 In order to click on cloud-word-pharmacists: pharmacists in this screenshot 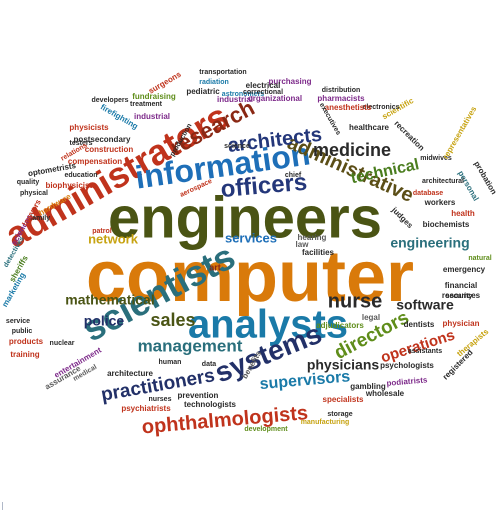, I will do `click(341, 98)`.